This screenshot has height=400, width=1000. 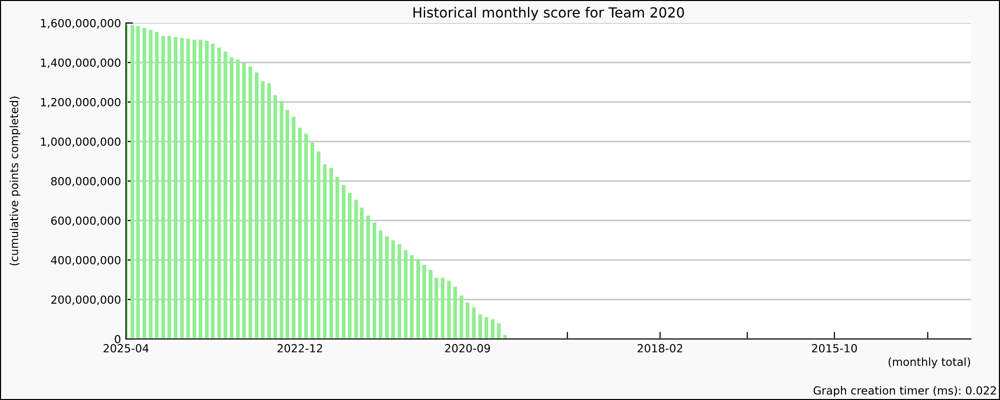 I want to click on y-tick-label: 600,000,000, so click(x=85, y=221).